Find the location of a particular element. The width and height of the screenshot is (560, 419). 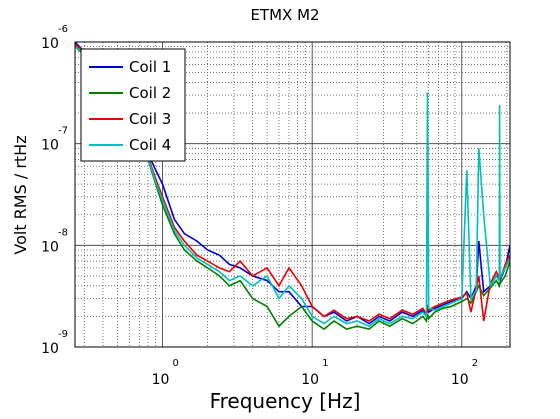

chart-title: ETMX M2 is located at coordinates (284, 15).